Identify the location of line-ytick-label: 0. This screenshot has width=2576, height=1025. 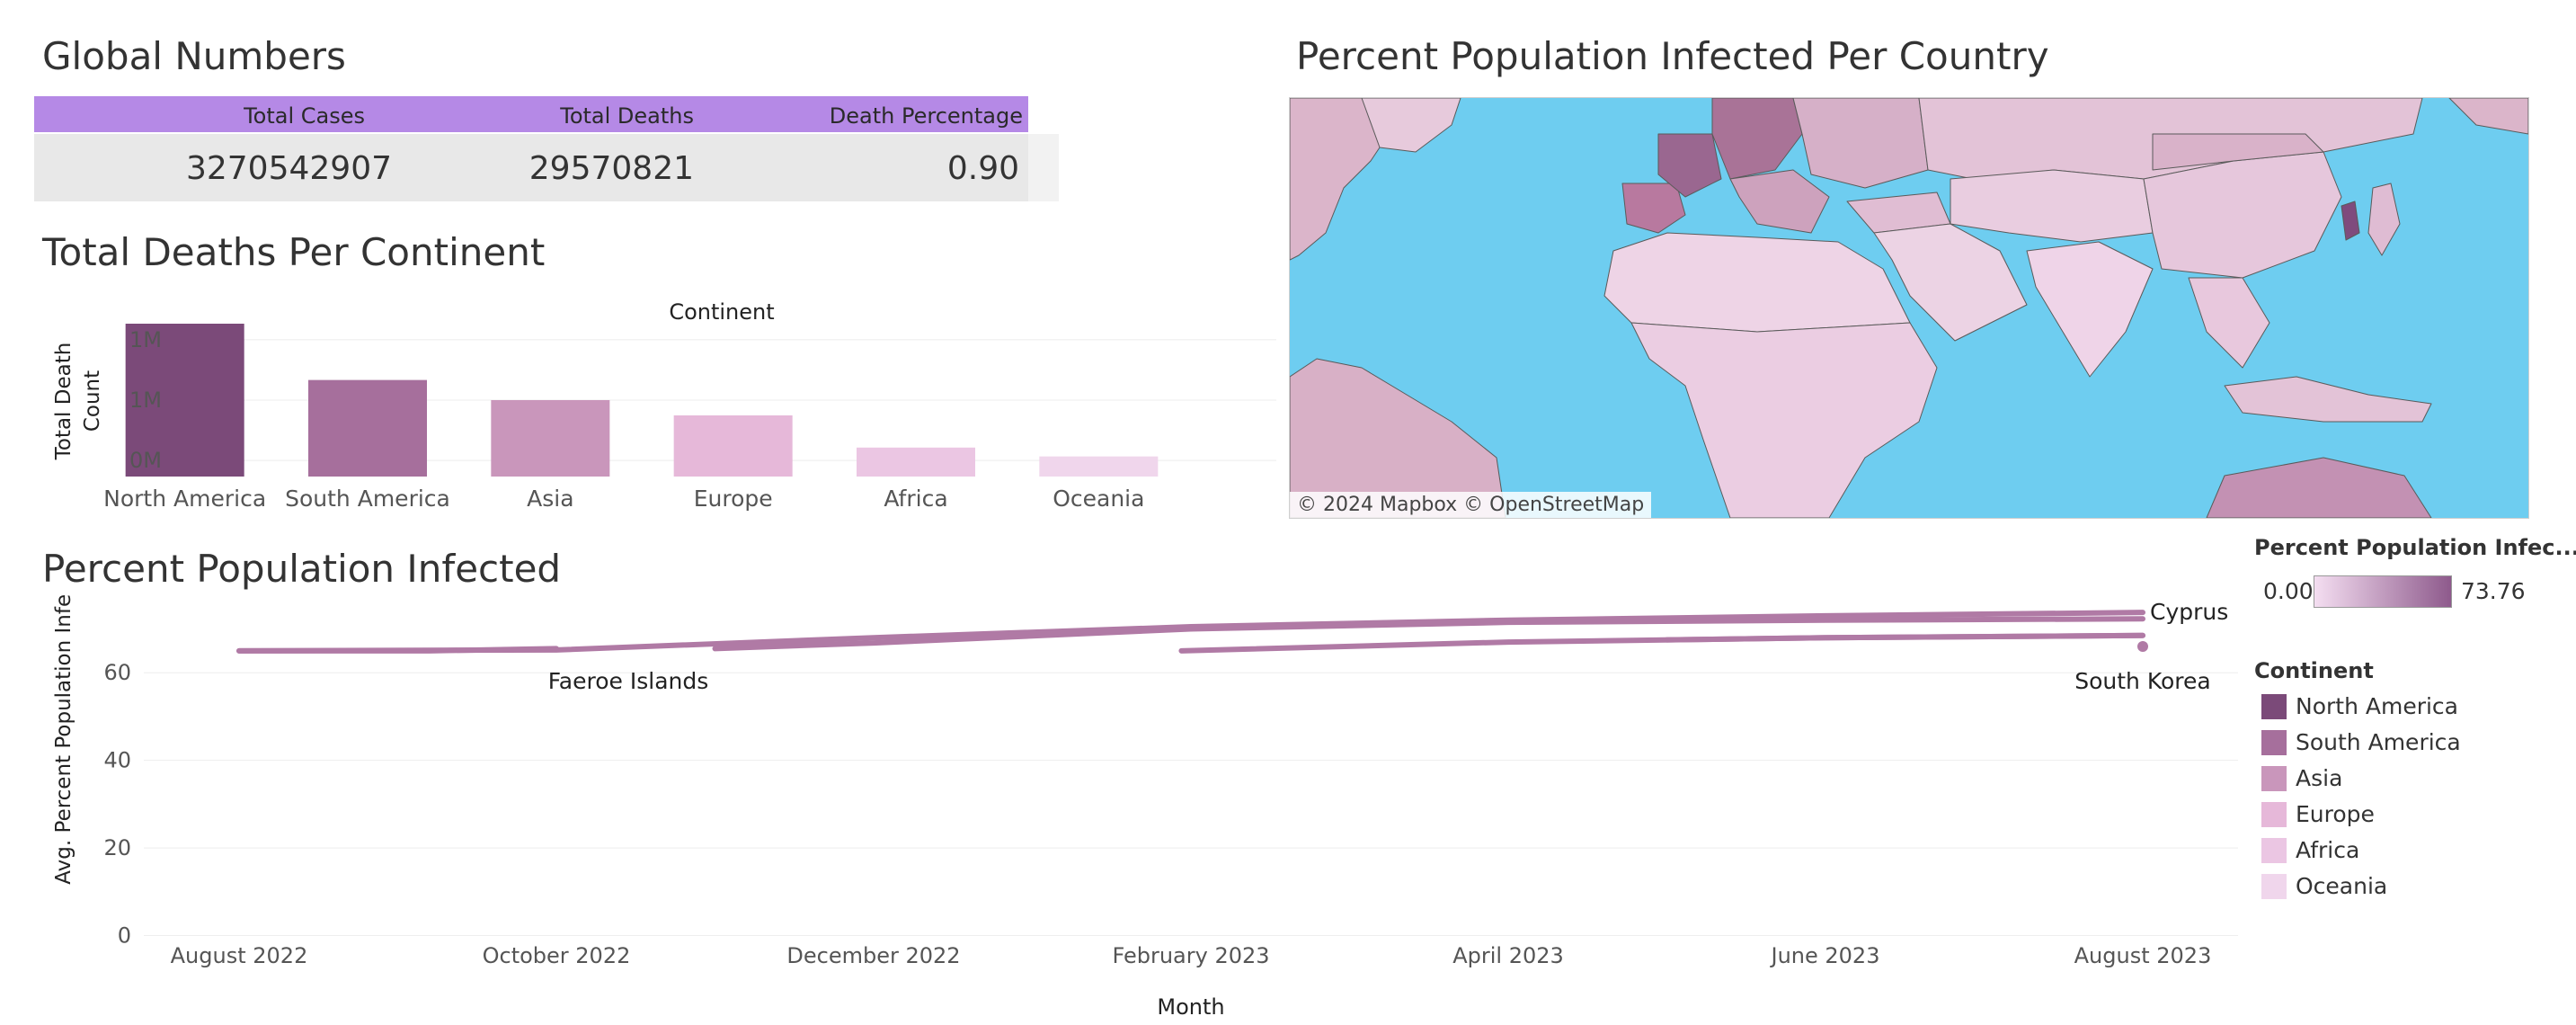
(124, 936).